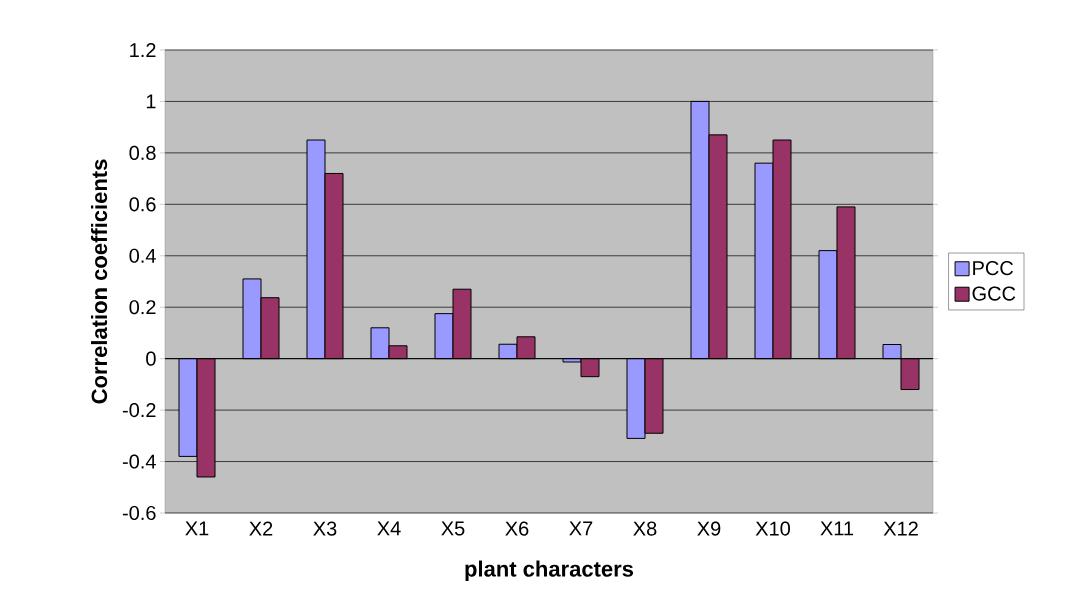 The image size is (1065, 601). What do you see at coordinates (261, 528) in the screenshot?
I see `x-tick-label: X2` at bounding box center [261, 528].